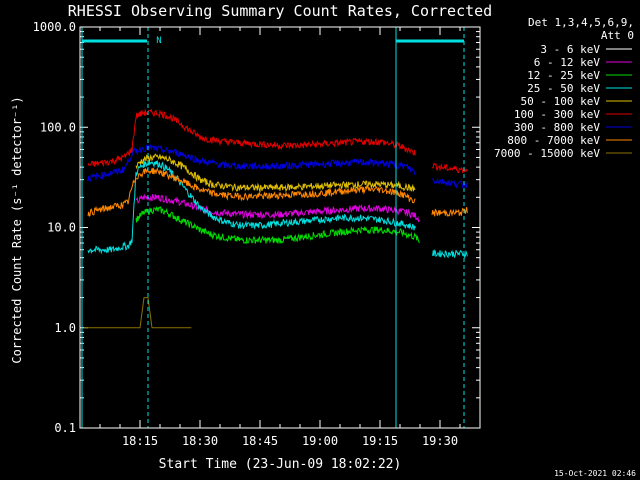 The image size is (640, 480). I want to click on series-7000-15000-kev, so click(138, 313).